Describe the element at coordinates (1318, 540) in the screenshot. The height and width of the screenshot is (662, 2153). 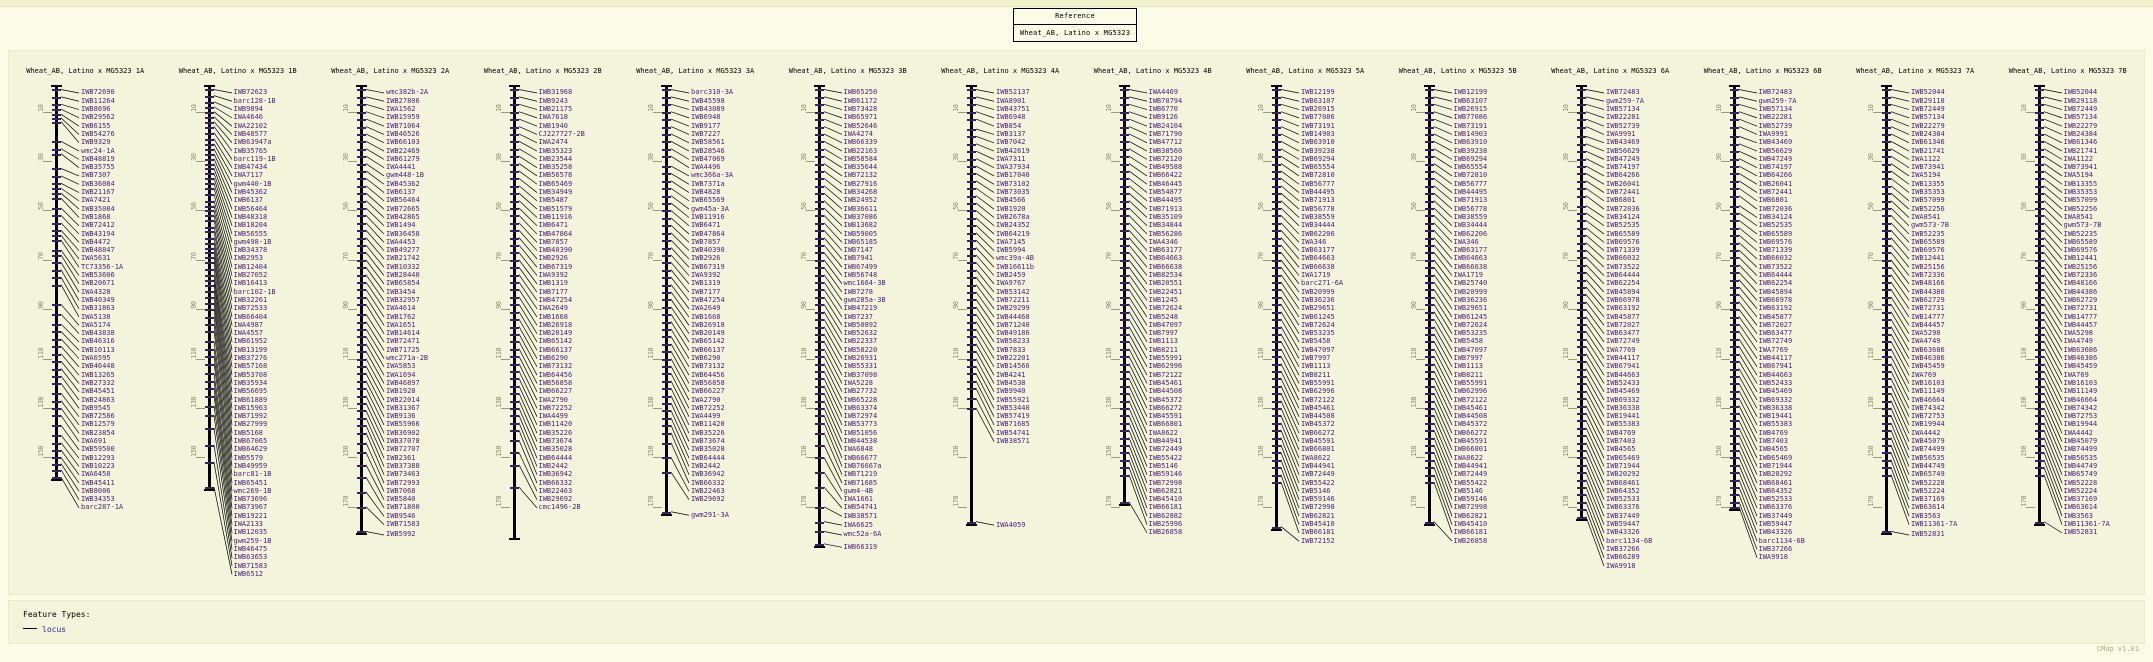
I see `locus-label: IWB72152` at that location.